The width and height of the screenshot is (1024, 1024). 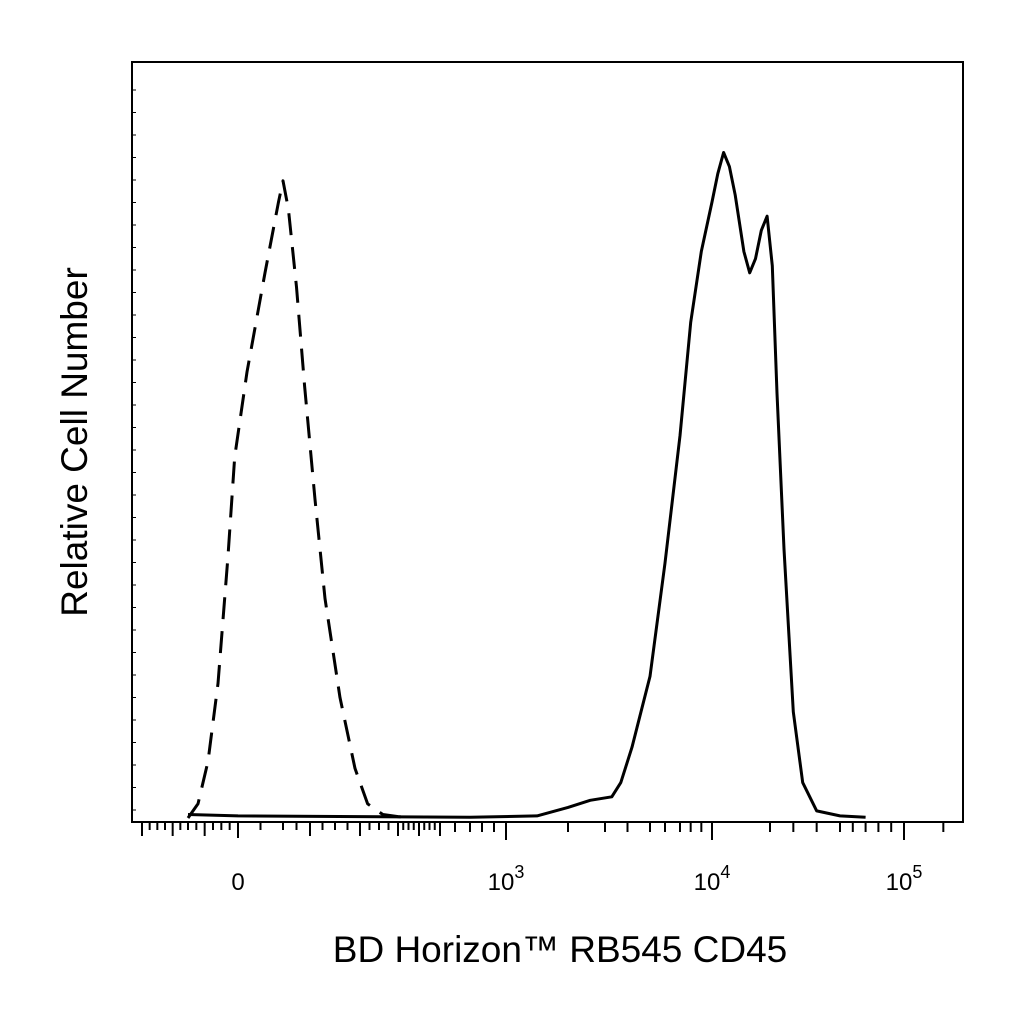 I want to click on x-tick-label: 10⁴, so click(x=712, y=879).